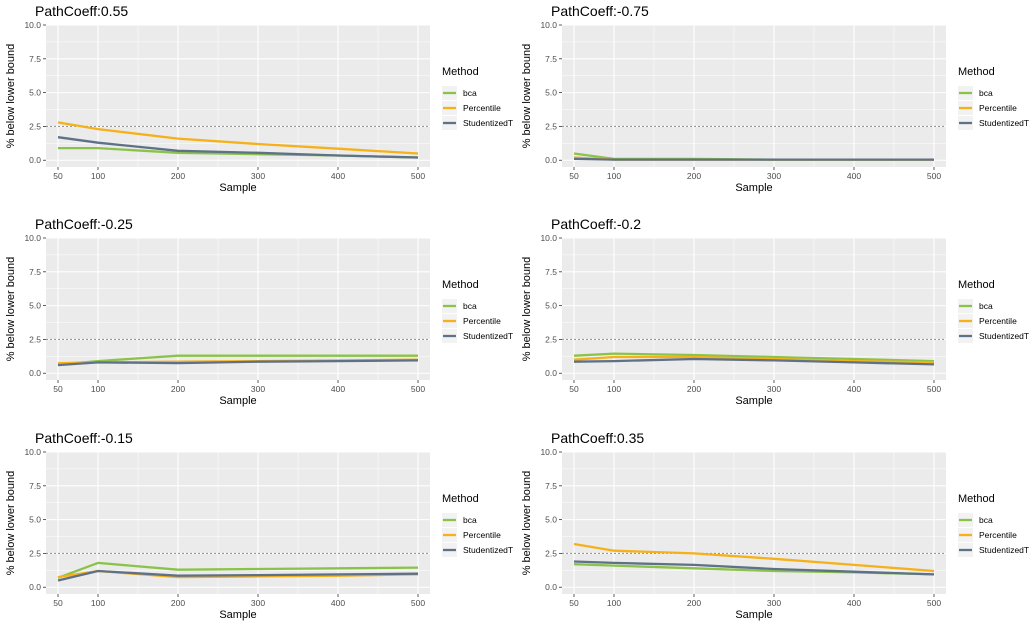  Describe the element at coordinates (600, 11) in the screenshot. I see `panel-title: PathCoeff:-0.75` at that location.